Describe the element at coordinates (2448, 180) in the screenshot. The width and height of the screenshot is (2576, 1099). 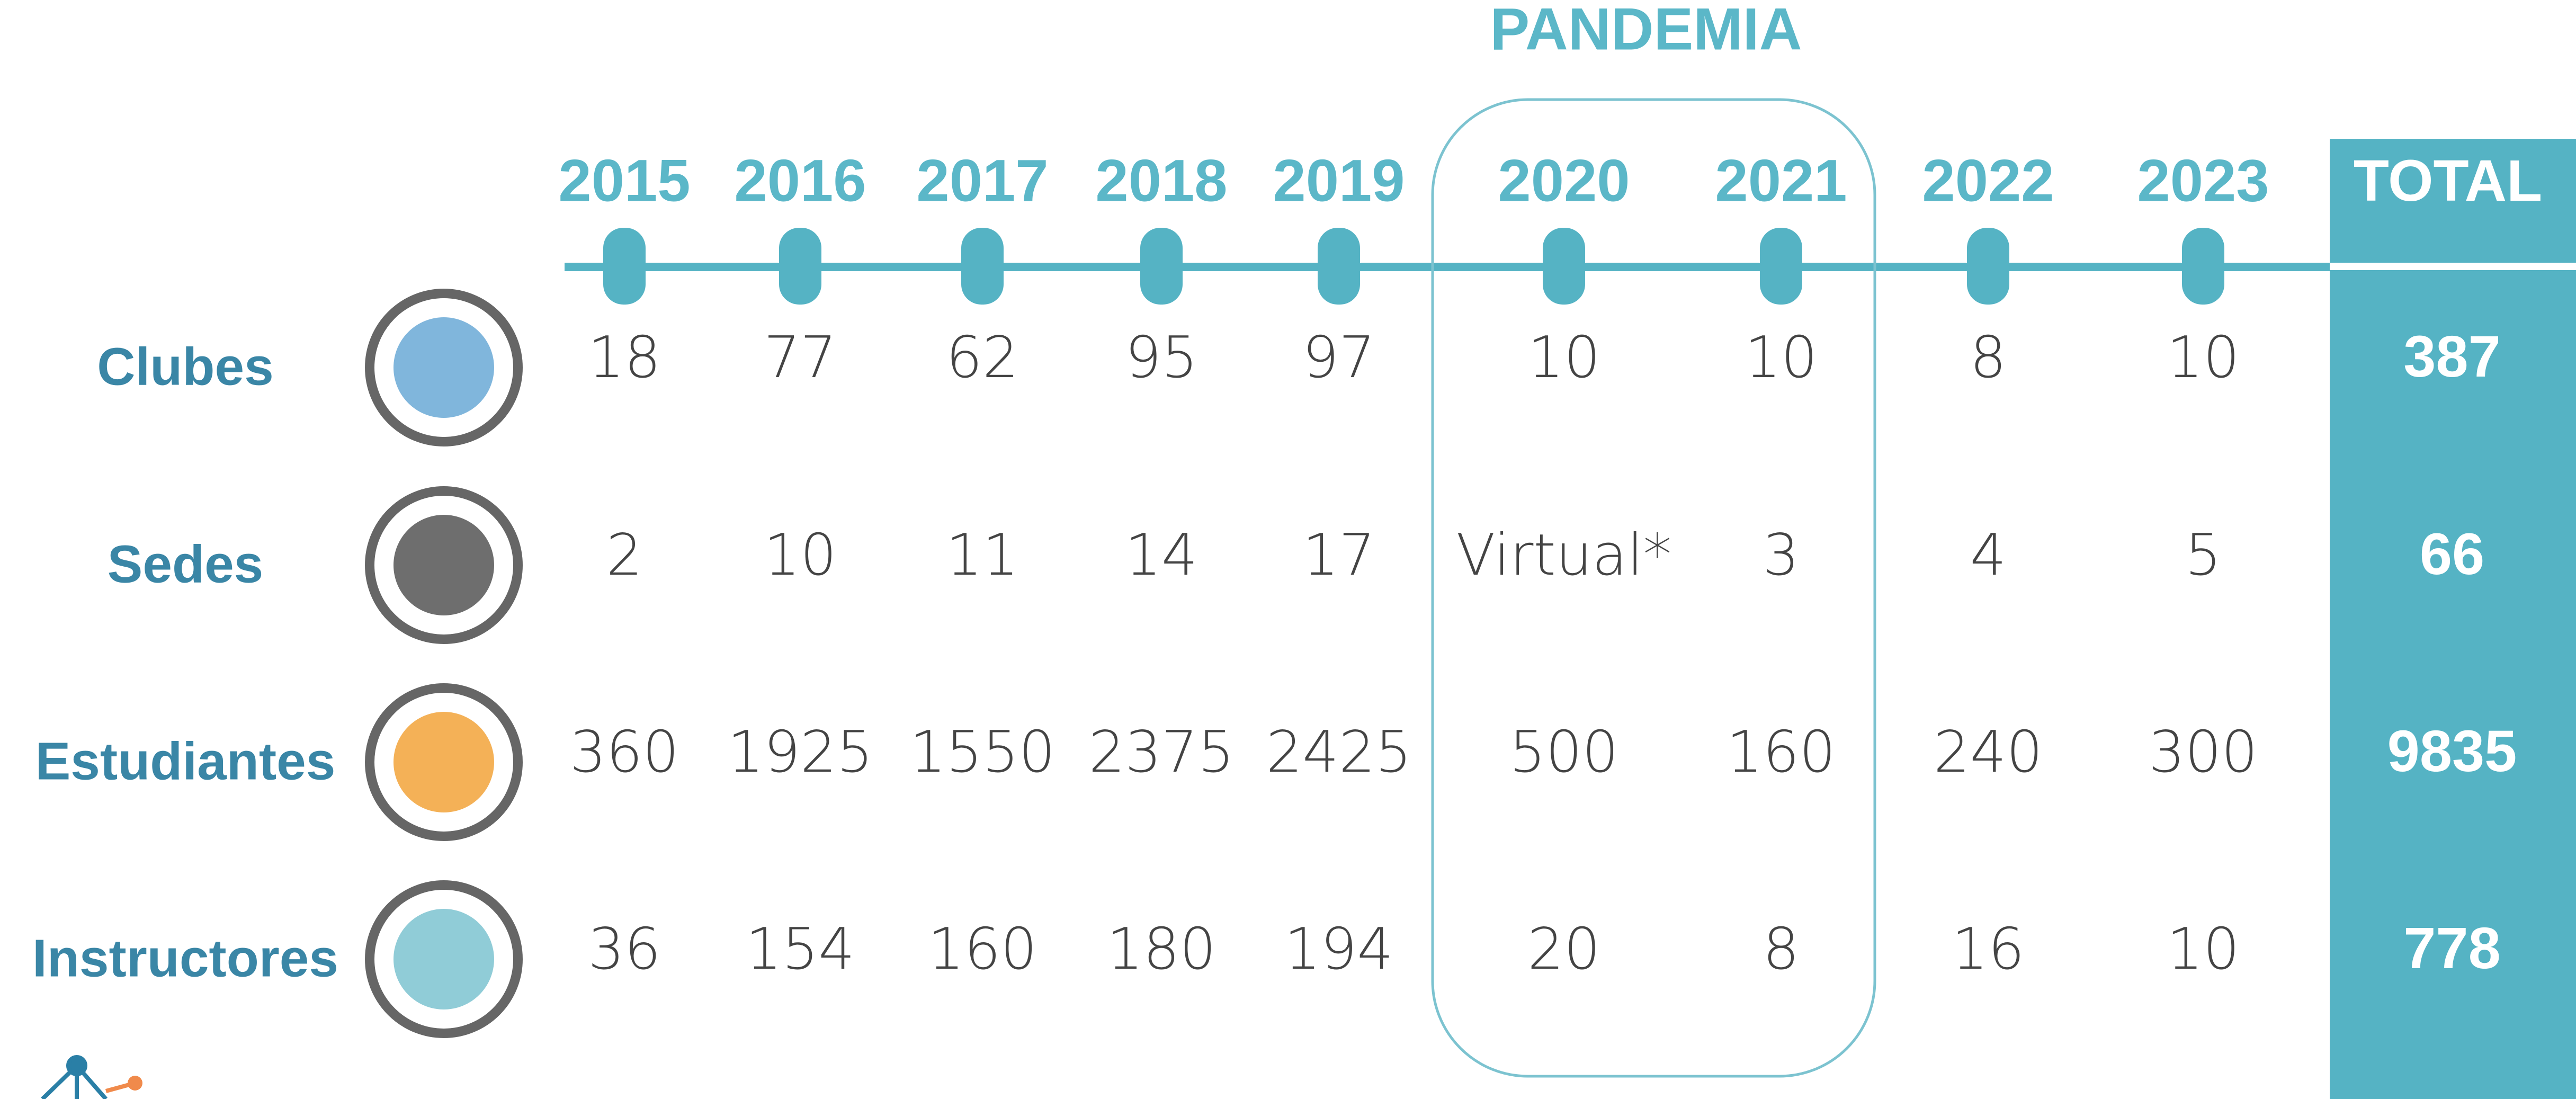
I see `total-header: TOTAL` at that location.